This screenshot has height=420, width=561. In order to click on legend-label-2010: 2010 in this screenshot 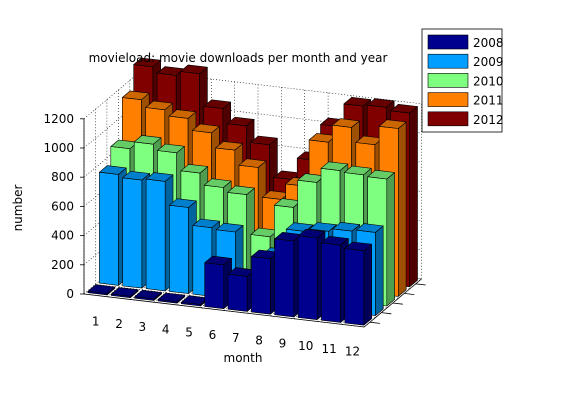, I will do `click(488, 81)`.